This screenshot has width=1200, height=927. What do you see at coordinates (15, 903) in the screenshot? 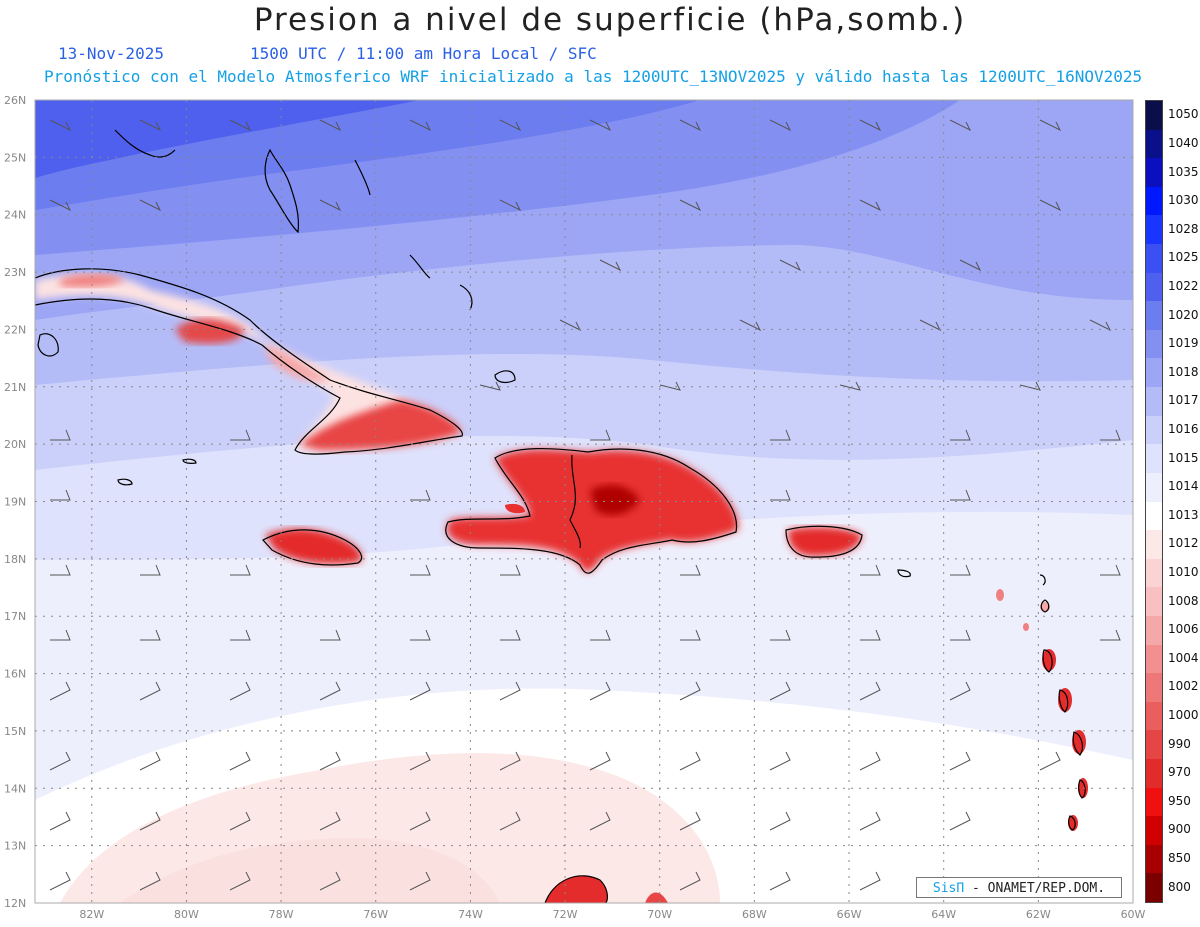
I see `lat-tick-label: 12N` at bounding box center [15, 903].